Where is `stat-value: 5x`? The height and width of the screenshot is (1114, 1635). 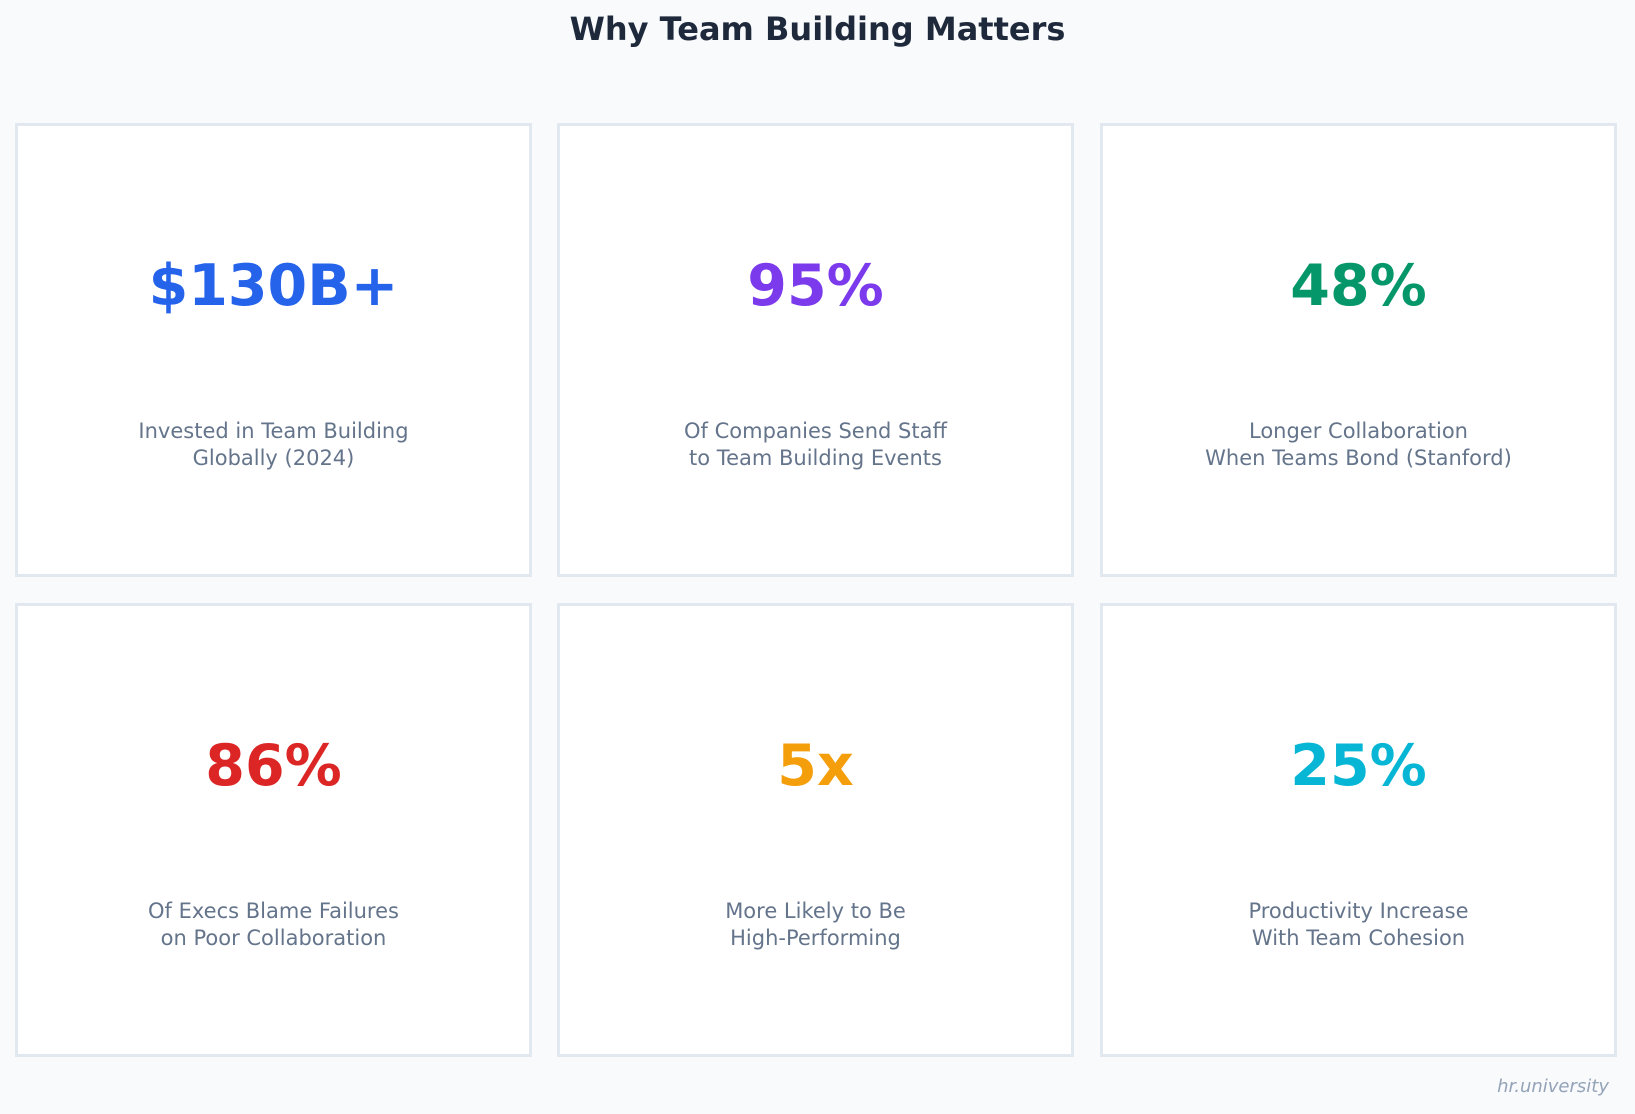
stat-value: 5x is located at coordinates (815, 766).